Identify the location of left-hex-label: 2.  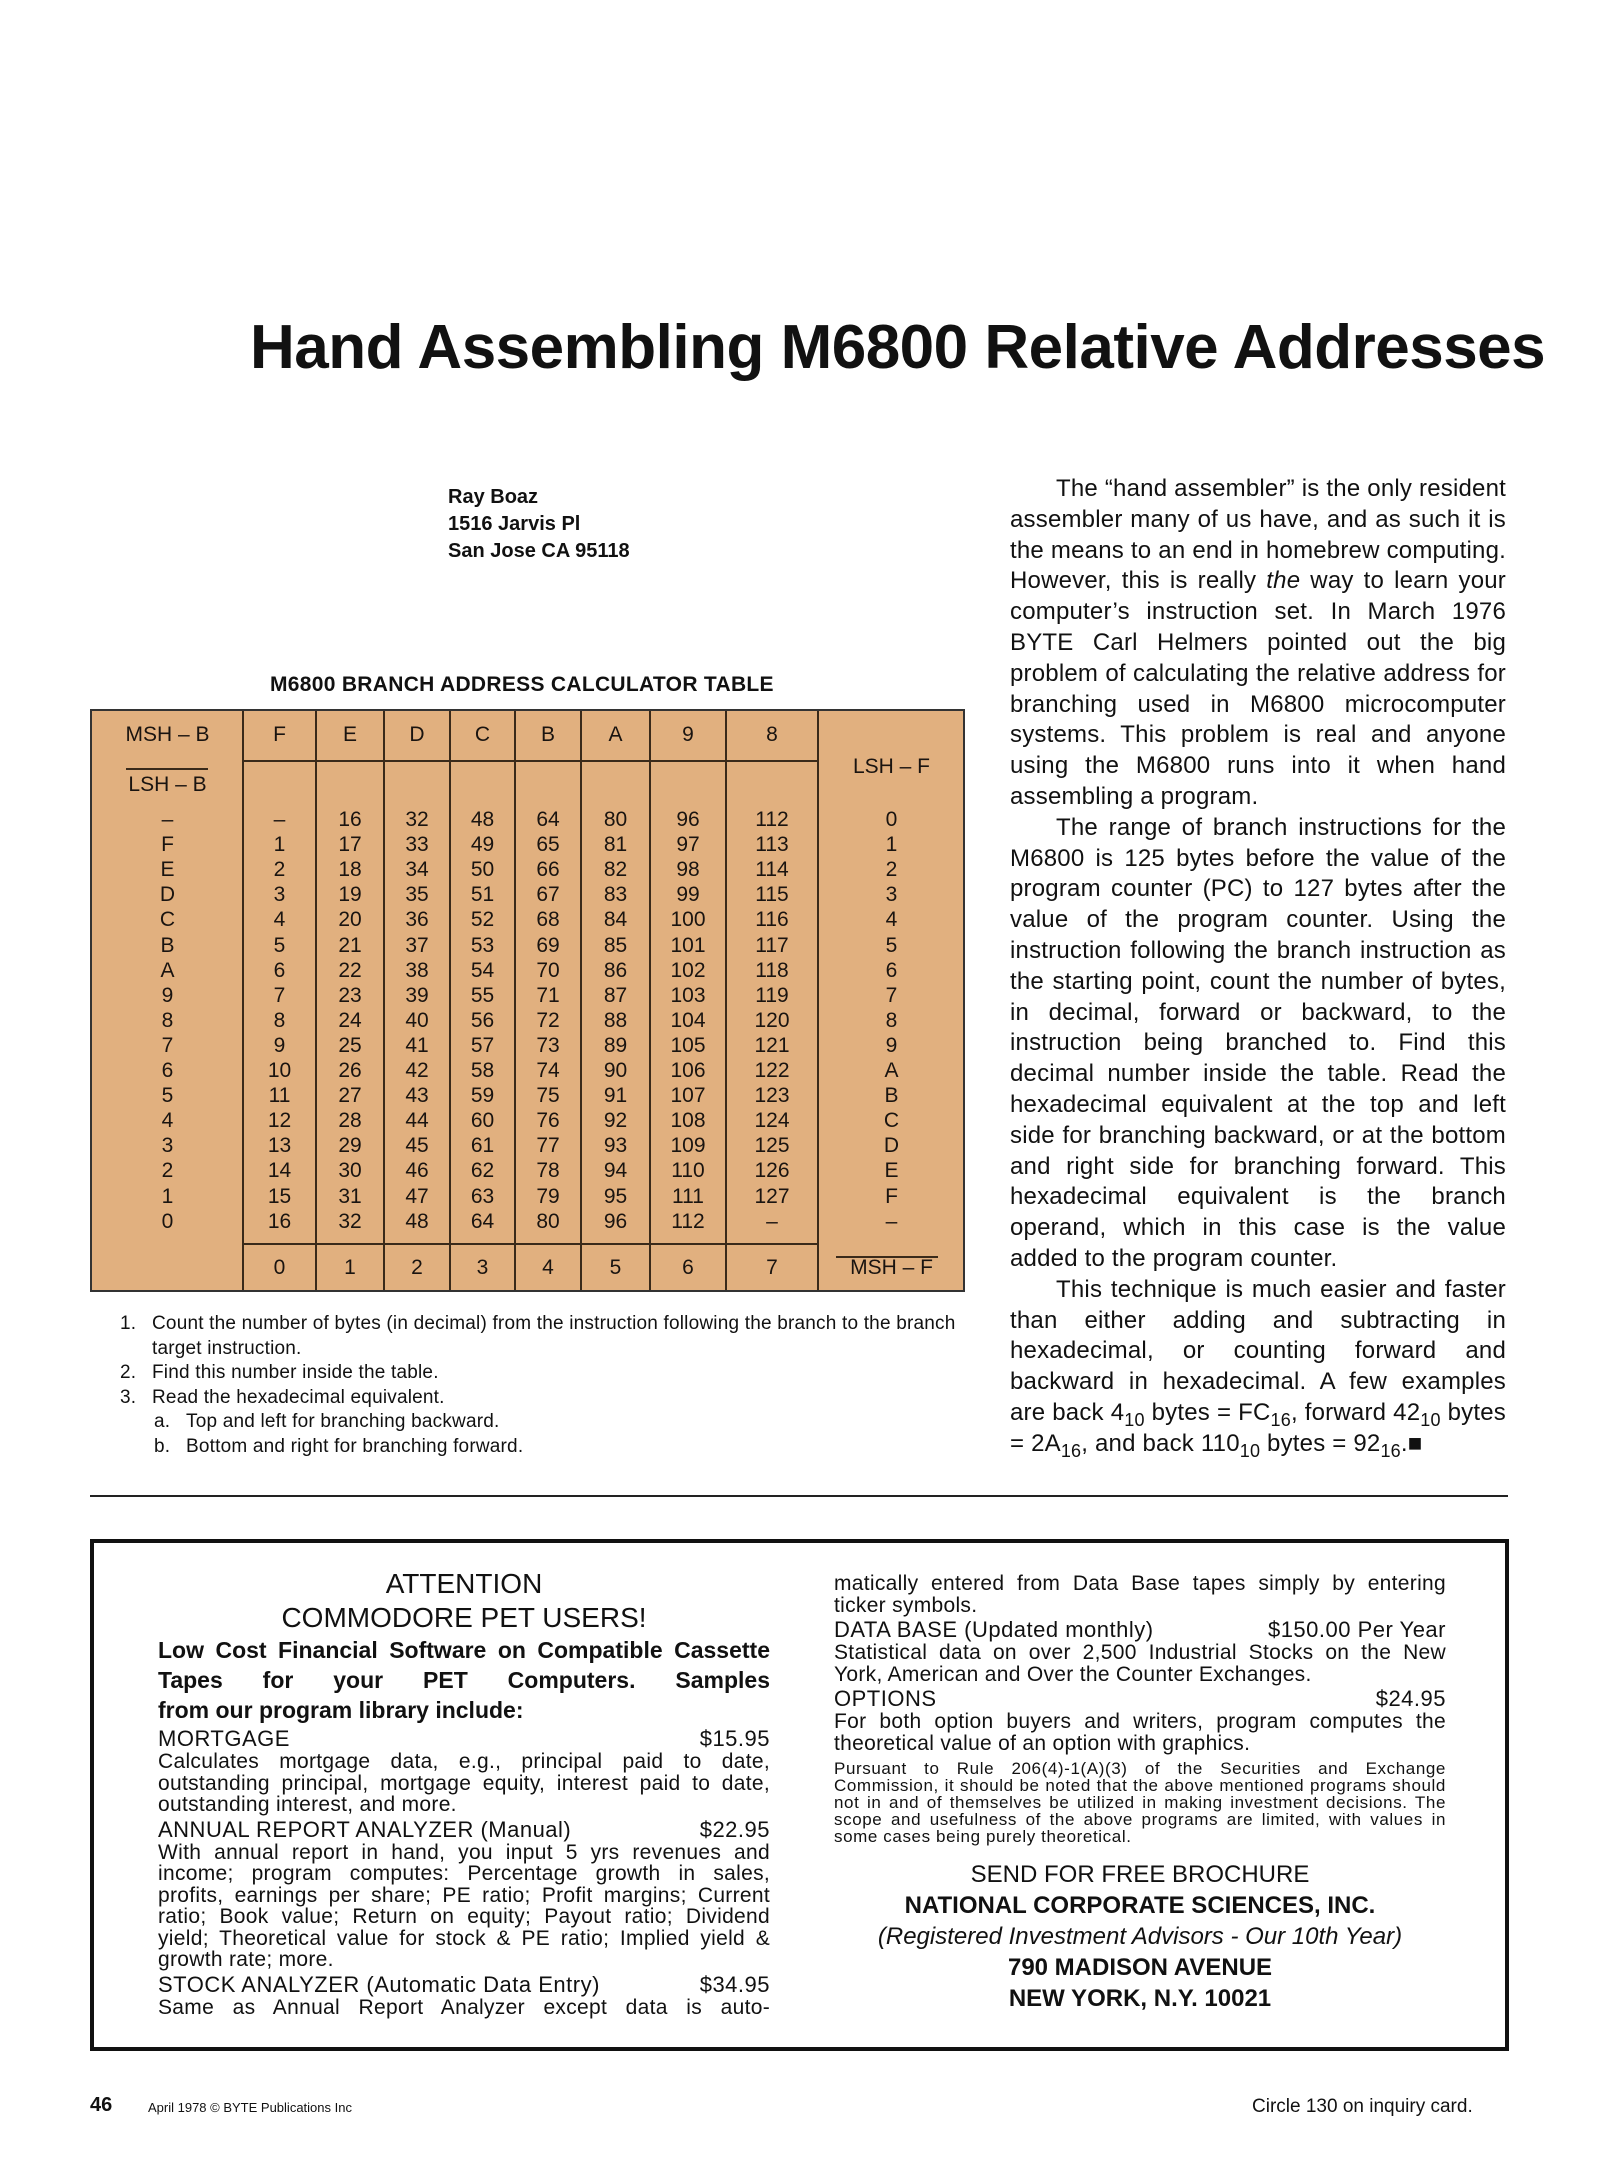
(167, 1171).